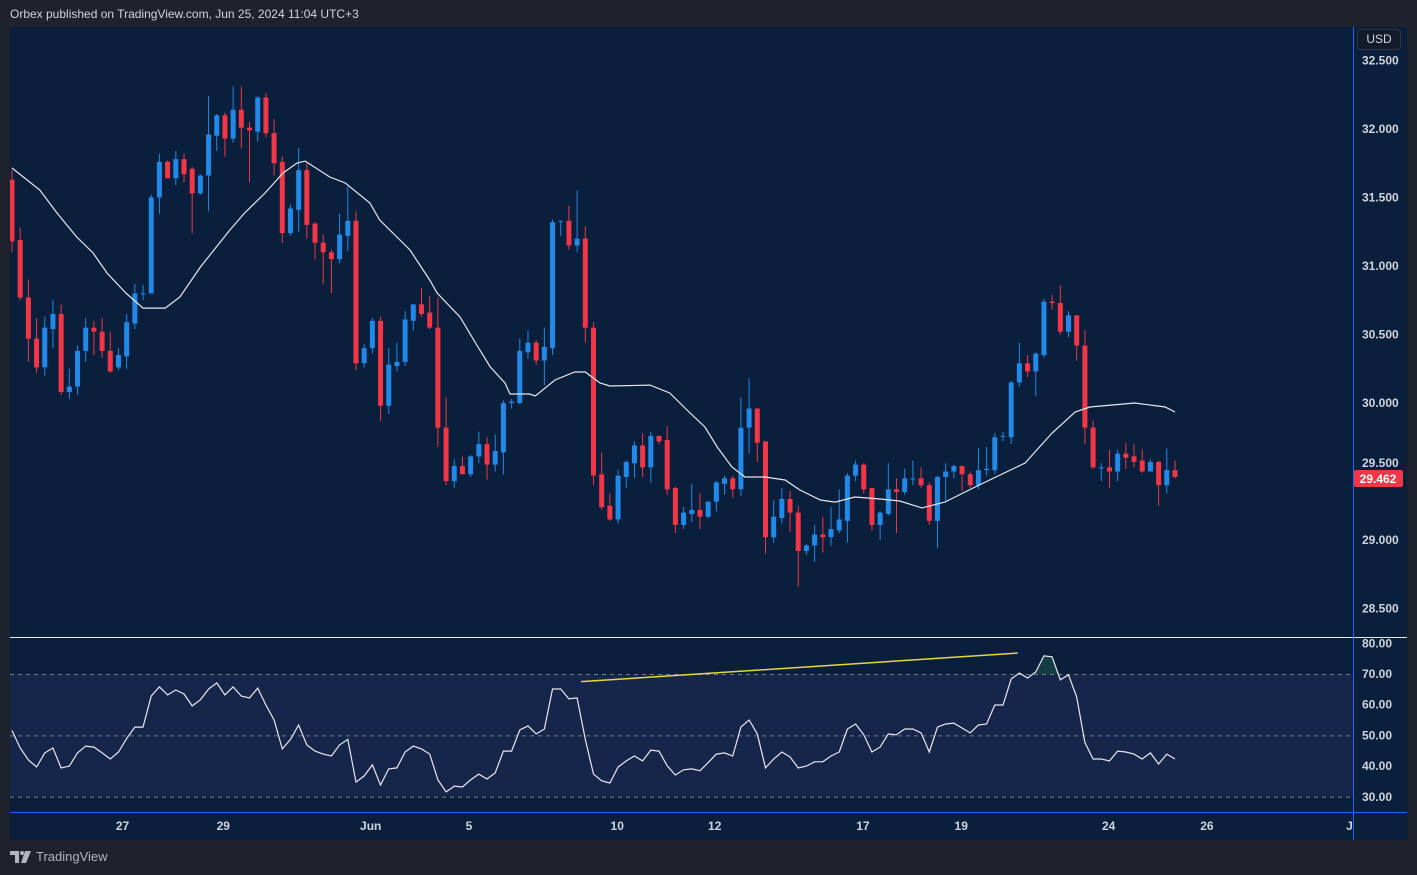 This screenshot has height=875, width=1417. I want to click on tradingview-brand: TradingView, so click(72, 856).